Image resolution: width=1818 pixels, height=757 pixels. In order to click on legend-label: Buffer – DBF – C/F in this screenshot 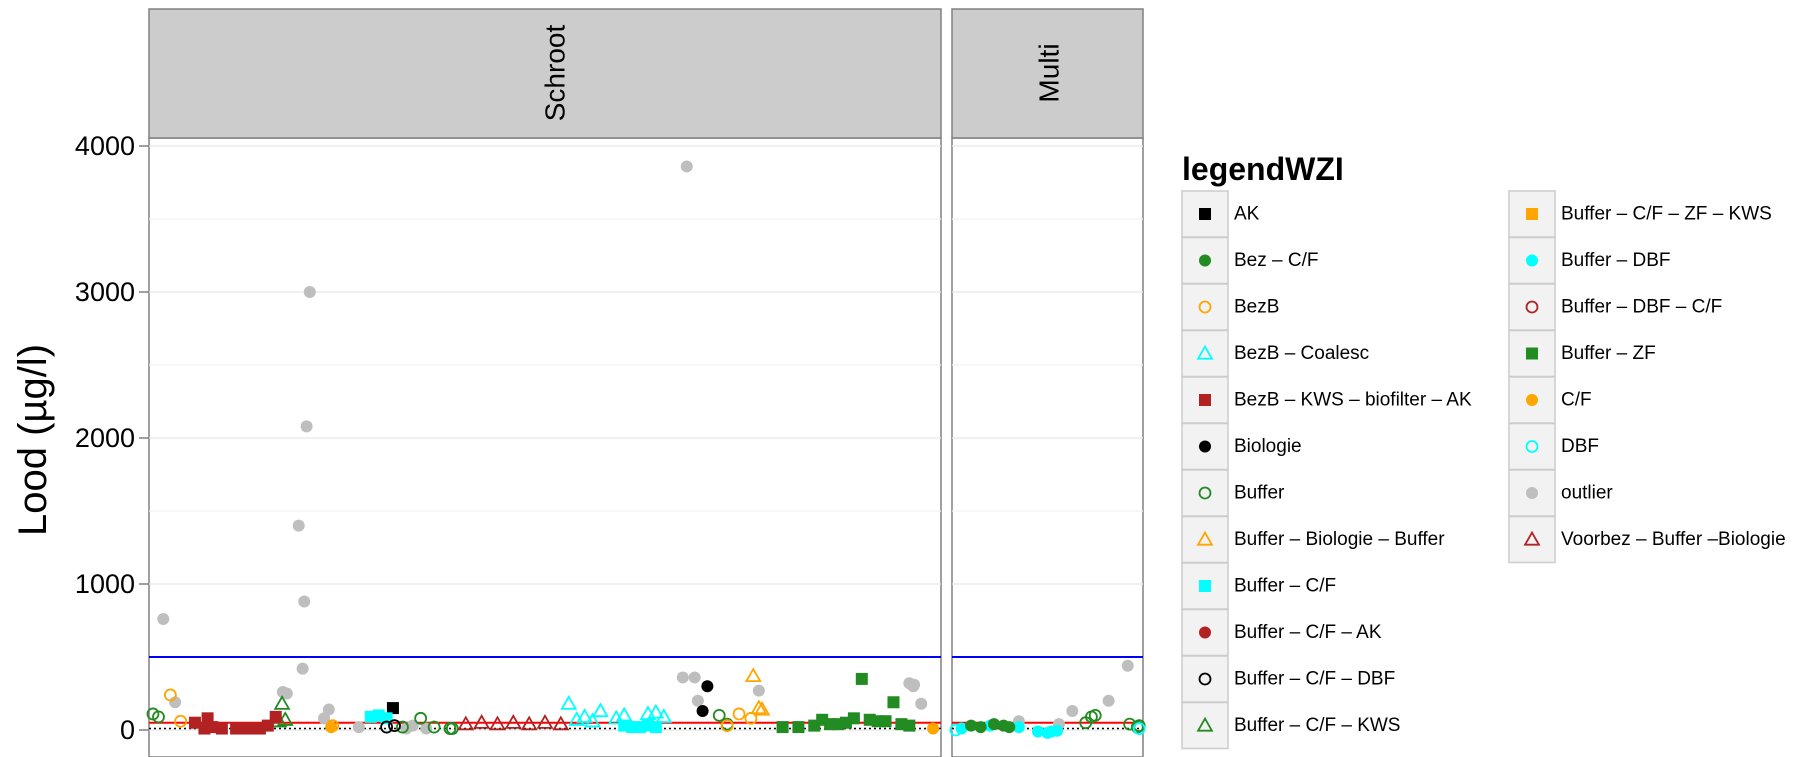, I will do `click(1641, 307)`.